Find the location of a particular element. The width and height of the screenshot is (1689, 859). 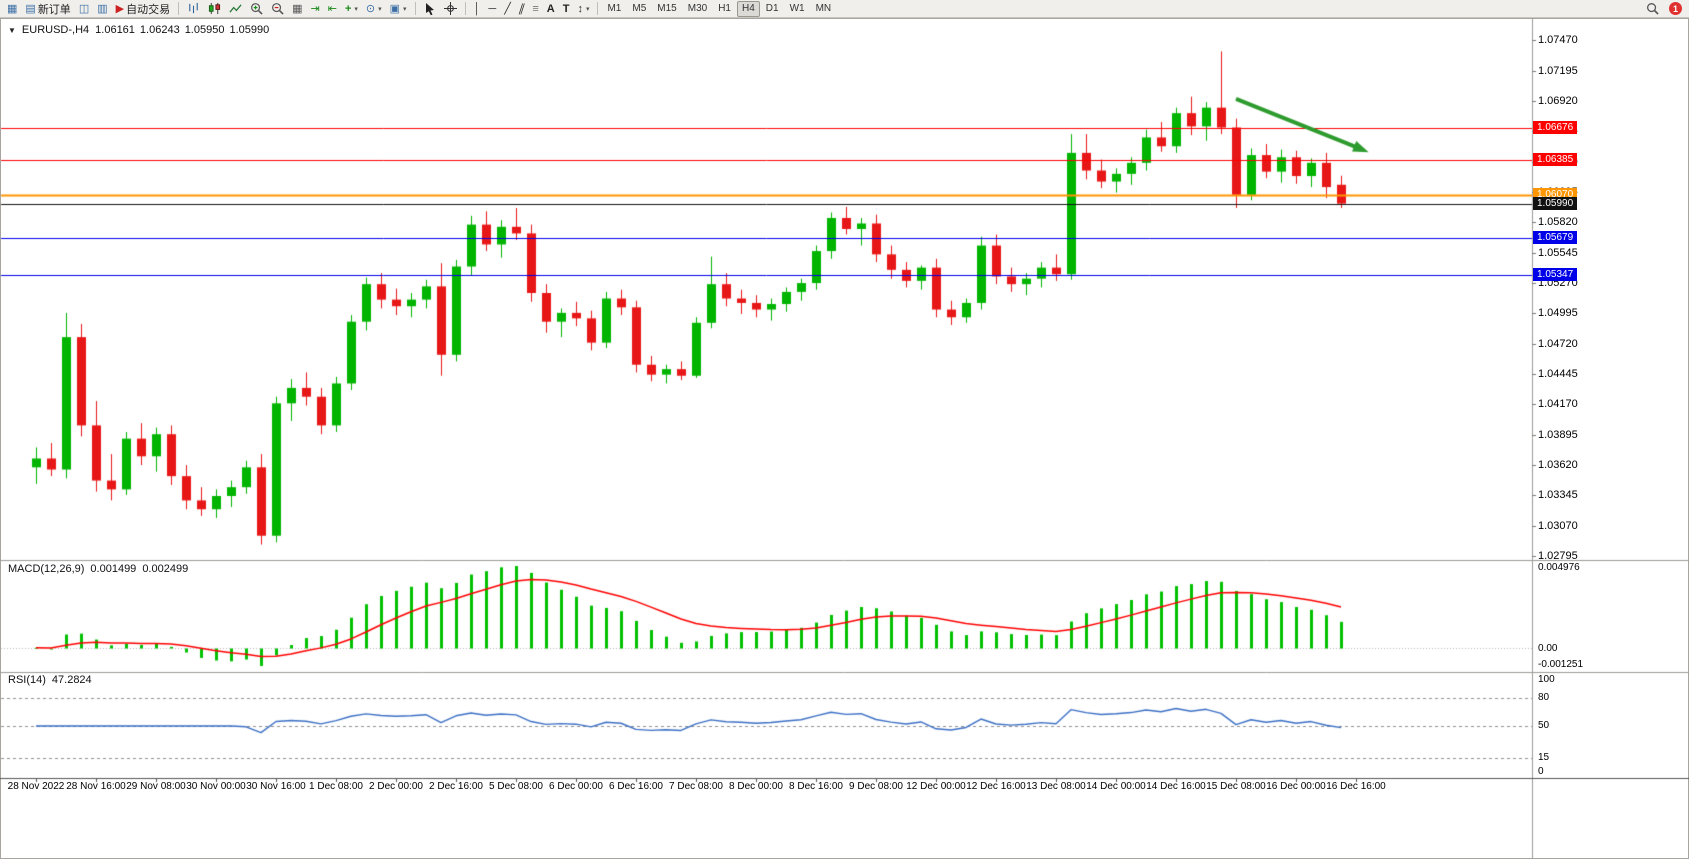

arrows-button: ↕ ▾ is located at coordinates (583, 9).